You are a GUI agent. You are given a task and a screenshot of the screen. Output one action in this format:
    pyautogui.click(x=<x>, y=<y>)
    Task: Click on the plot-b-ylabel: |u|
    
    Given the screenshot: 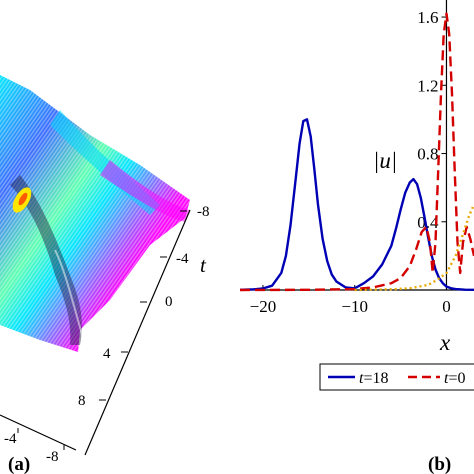 What is the action you would take?
    pyautogui.click(x=385, y=160)
    